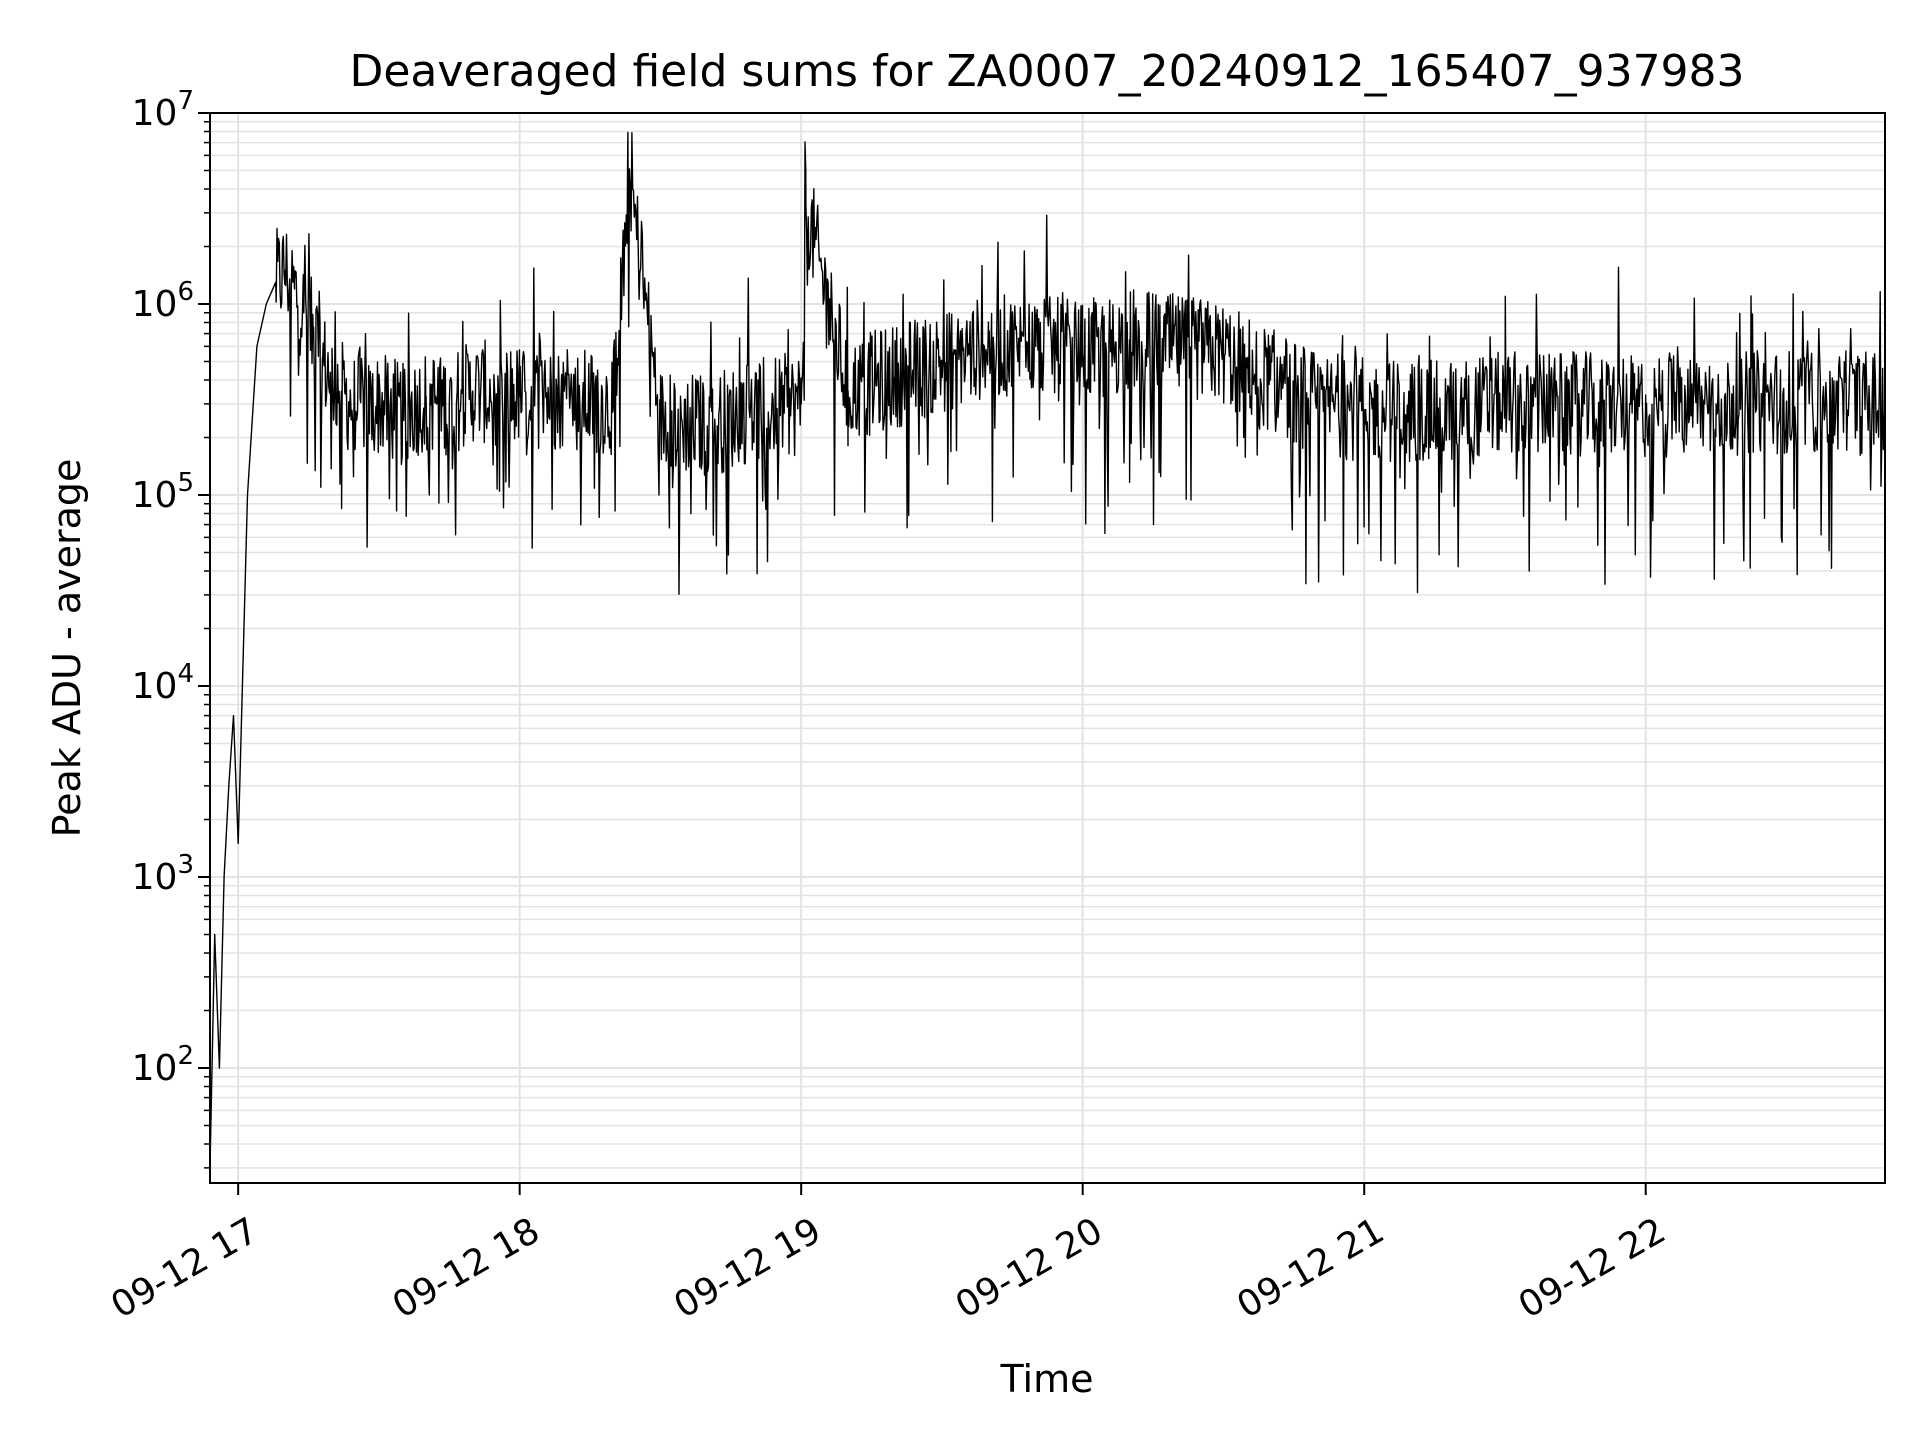 The height and width of the screenshot is (1440, 1920). I want to click on y-tick-label: 10⁴, so click(163, 683).